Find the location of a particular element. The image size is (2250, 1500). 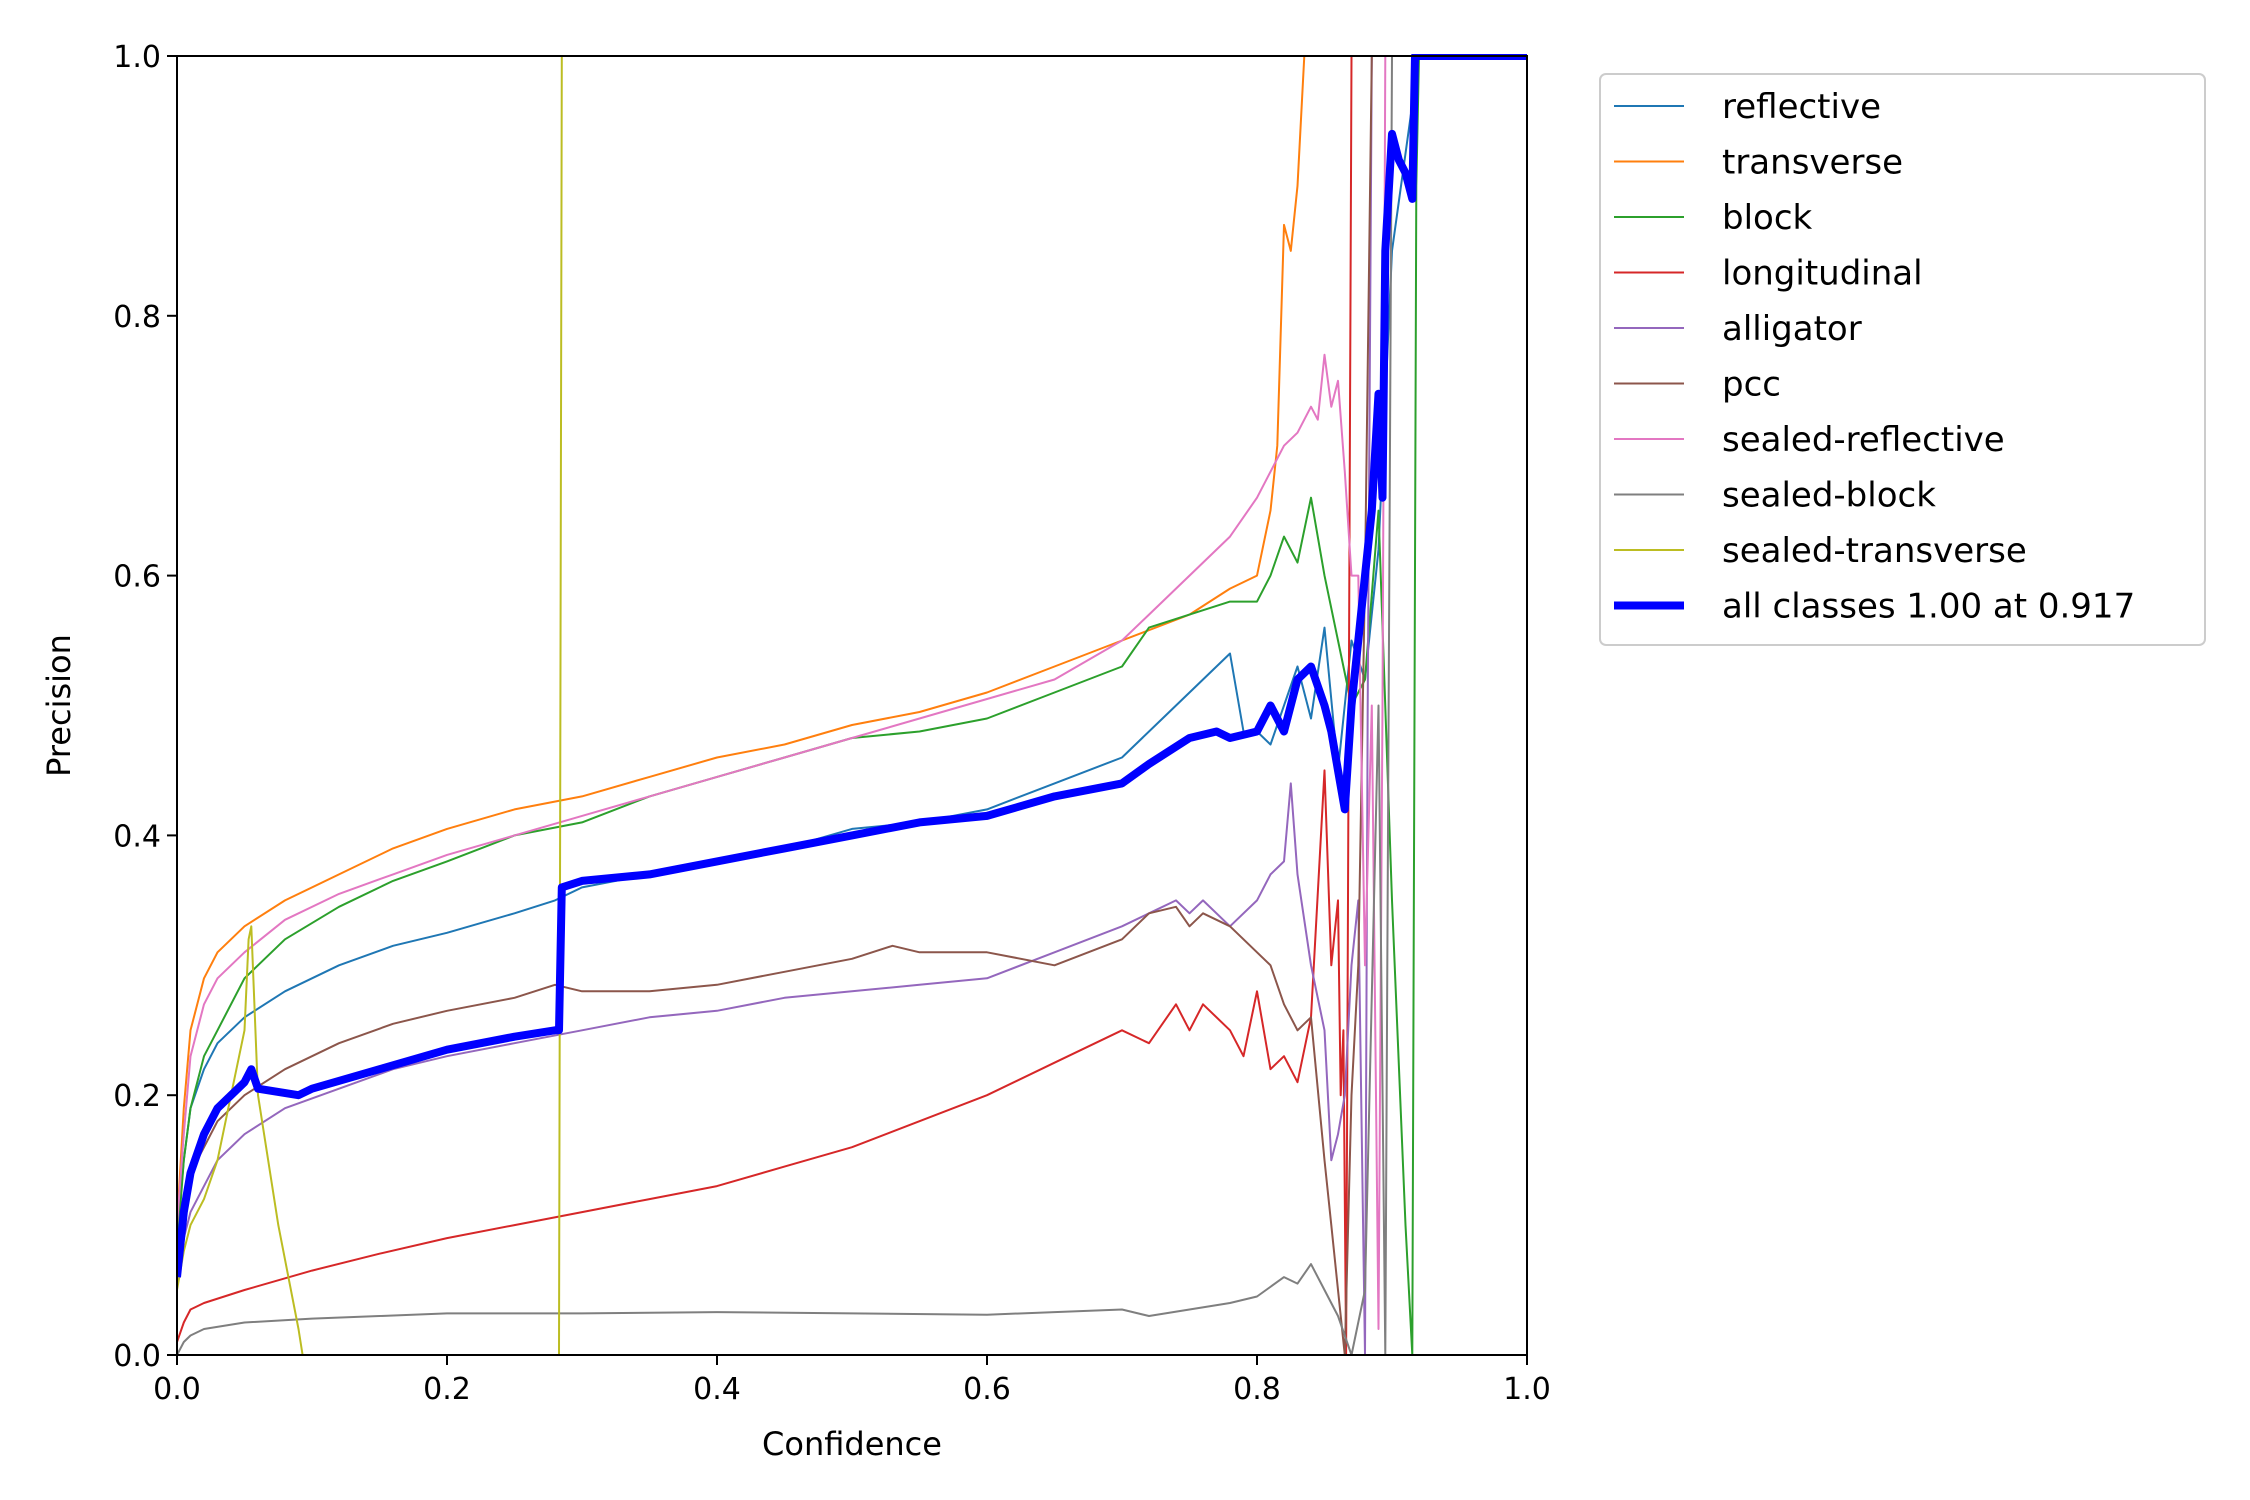

y-axis-title: Precision is located at coordinates (59, 705).